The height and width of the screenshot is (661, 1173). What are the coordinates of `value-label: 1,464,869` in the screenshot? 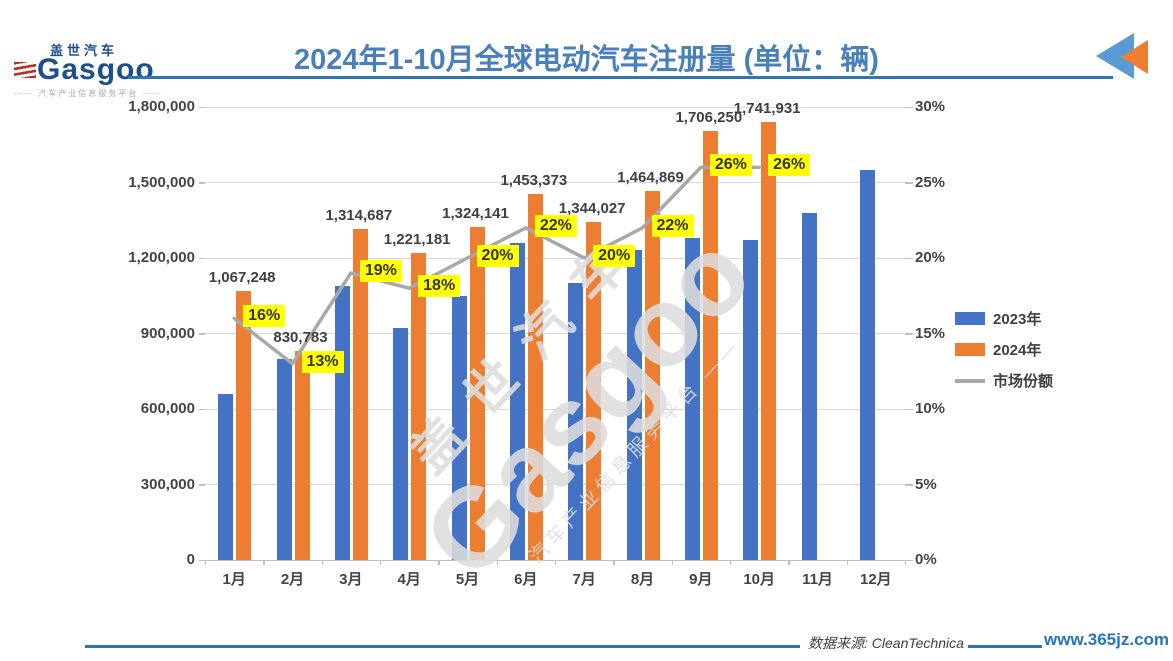 It's located at (650, 178).